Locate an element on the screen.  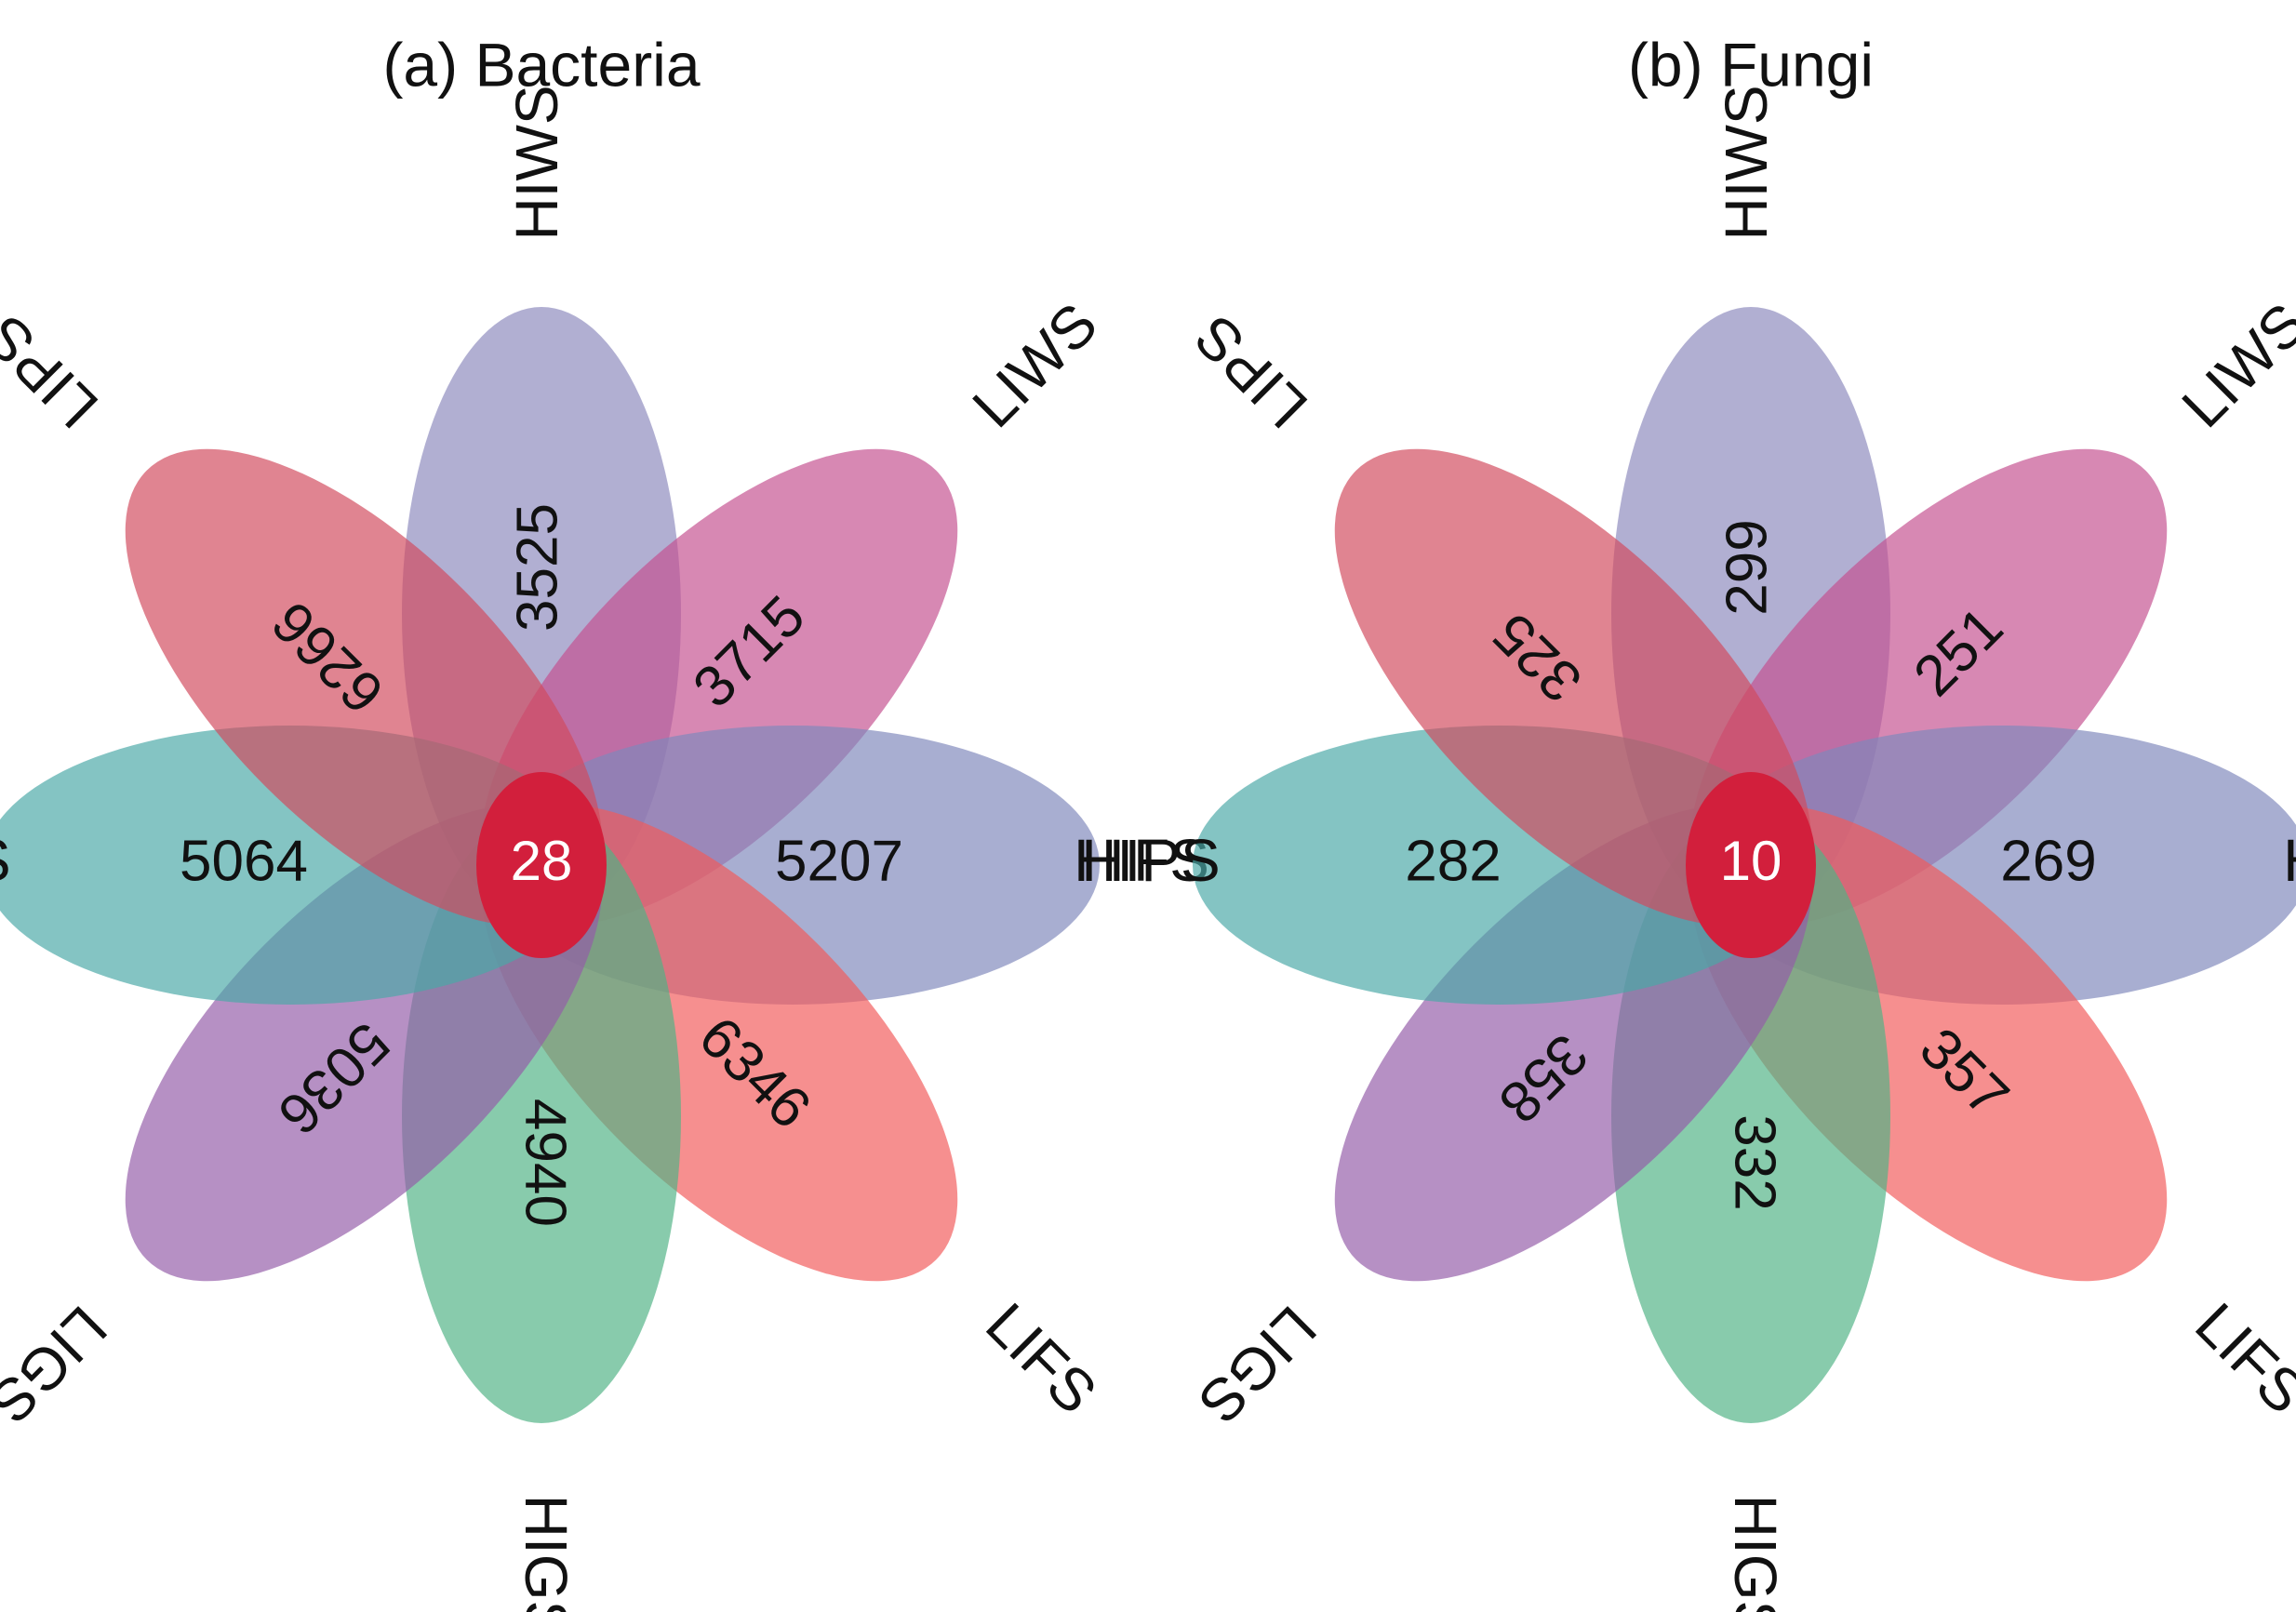
core-count: 28 is located at coordinates (542, 861).